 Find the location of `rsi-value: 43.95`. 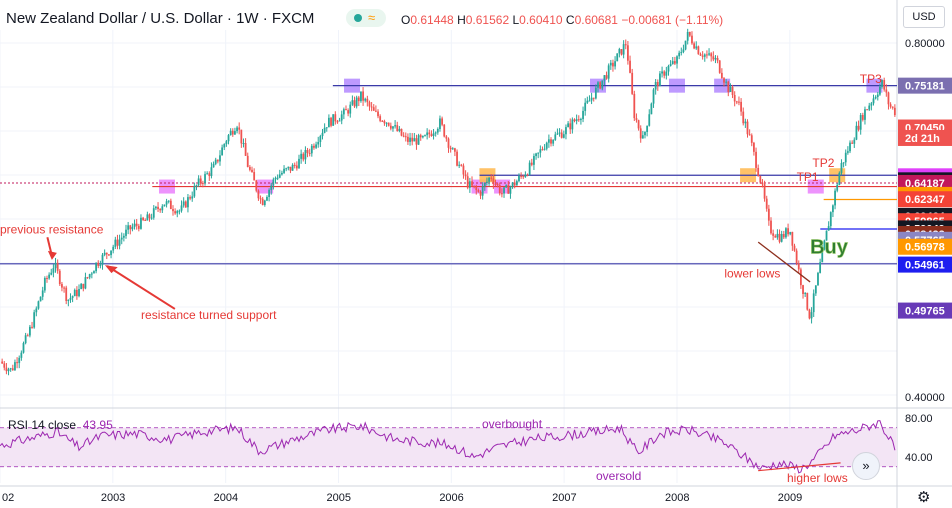

rsi-value: 43.95 is located at coordinates (97, 425).